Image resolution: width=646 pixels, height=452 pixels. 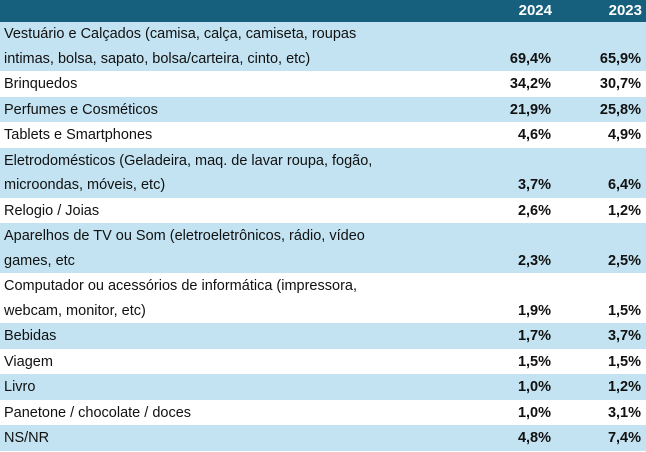 What do you see at coordinates (509, 47) in the screenshot?
I see `value-2024: 69,4%` at bounding box center [509, 47].